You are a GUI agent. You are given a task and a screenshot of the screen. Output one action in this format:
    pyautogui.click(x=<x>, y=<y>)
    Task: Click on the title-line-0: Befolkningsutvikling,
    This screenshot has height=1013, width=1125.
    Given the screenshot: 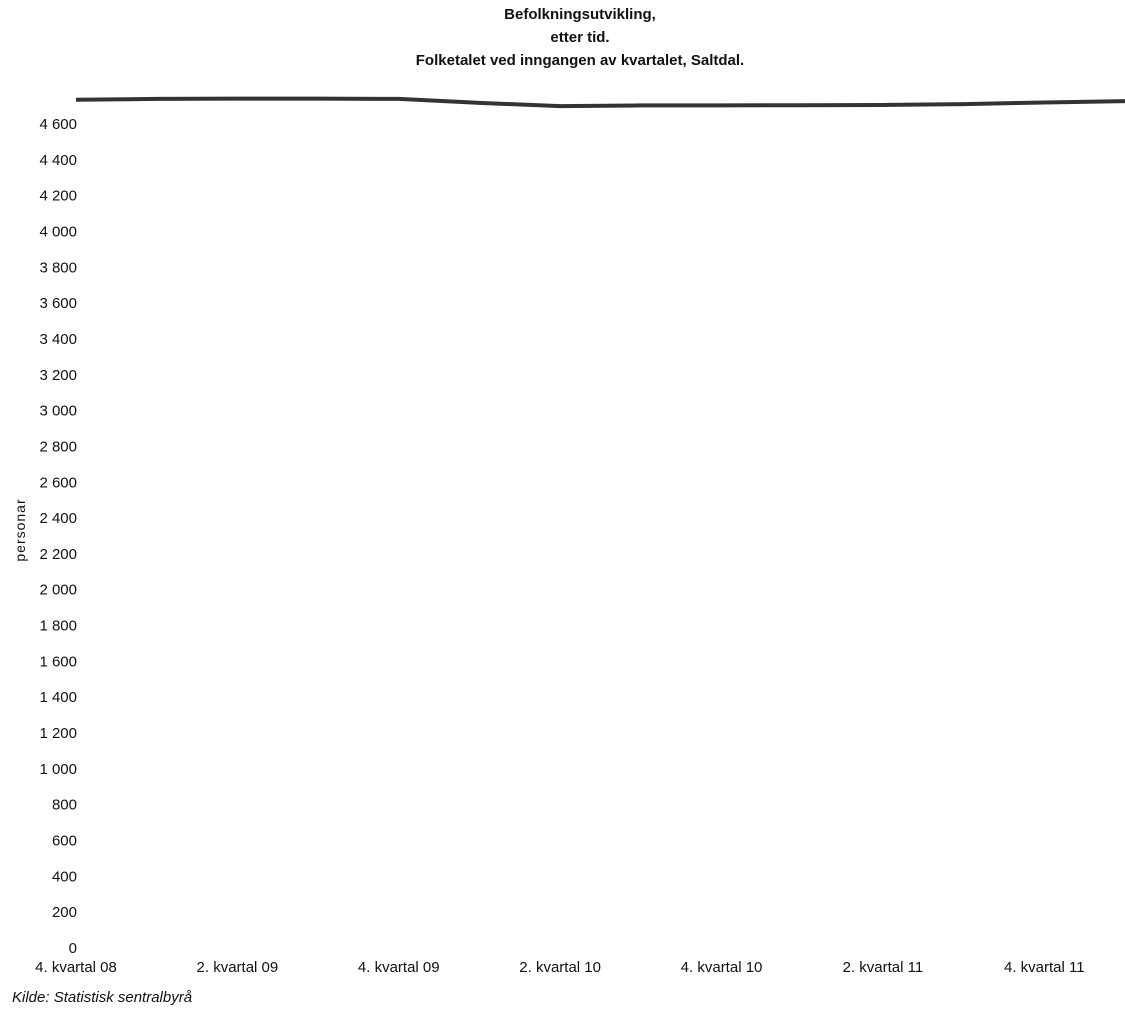 What is the action you would take?
    pyautogui.click(x=580, y=14)
    